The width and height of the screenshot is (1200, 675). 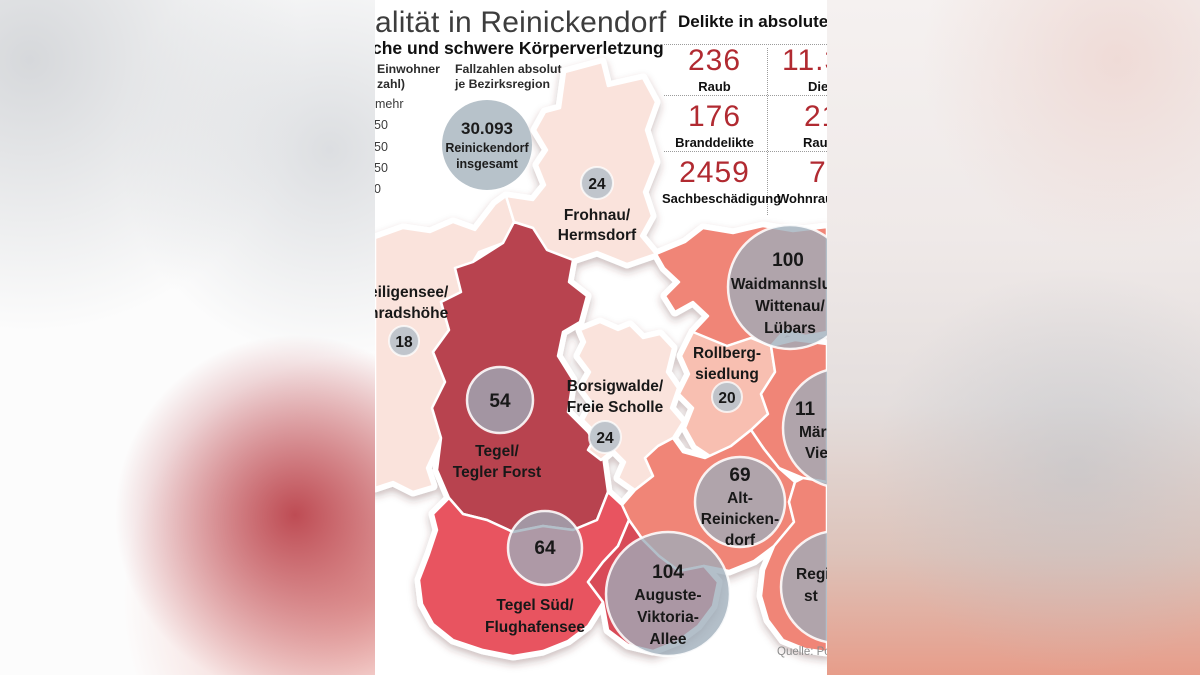 I want to click on label-waidmannslust-1: Waidmannslust/, so click(x=779, y=284).